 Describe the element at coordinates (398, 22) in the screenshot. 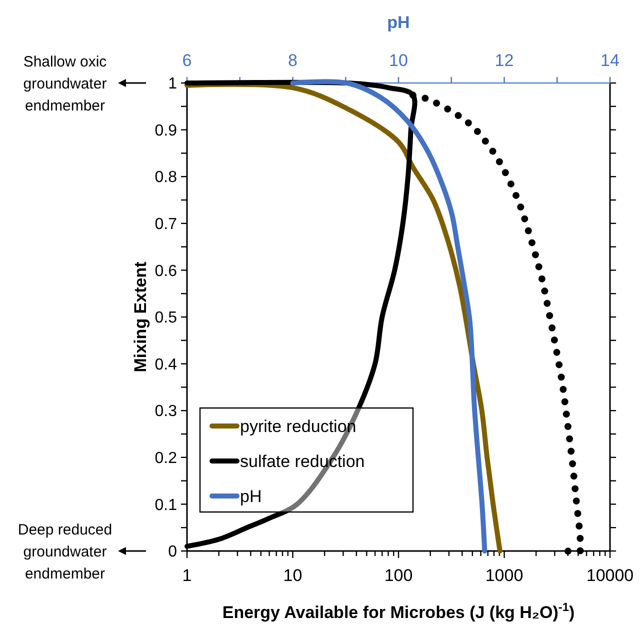

I see `x2-axis-title: pH` at that location.